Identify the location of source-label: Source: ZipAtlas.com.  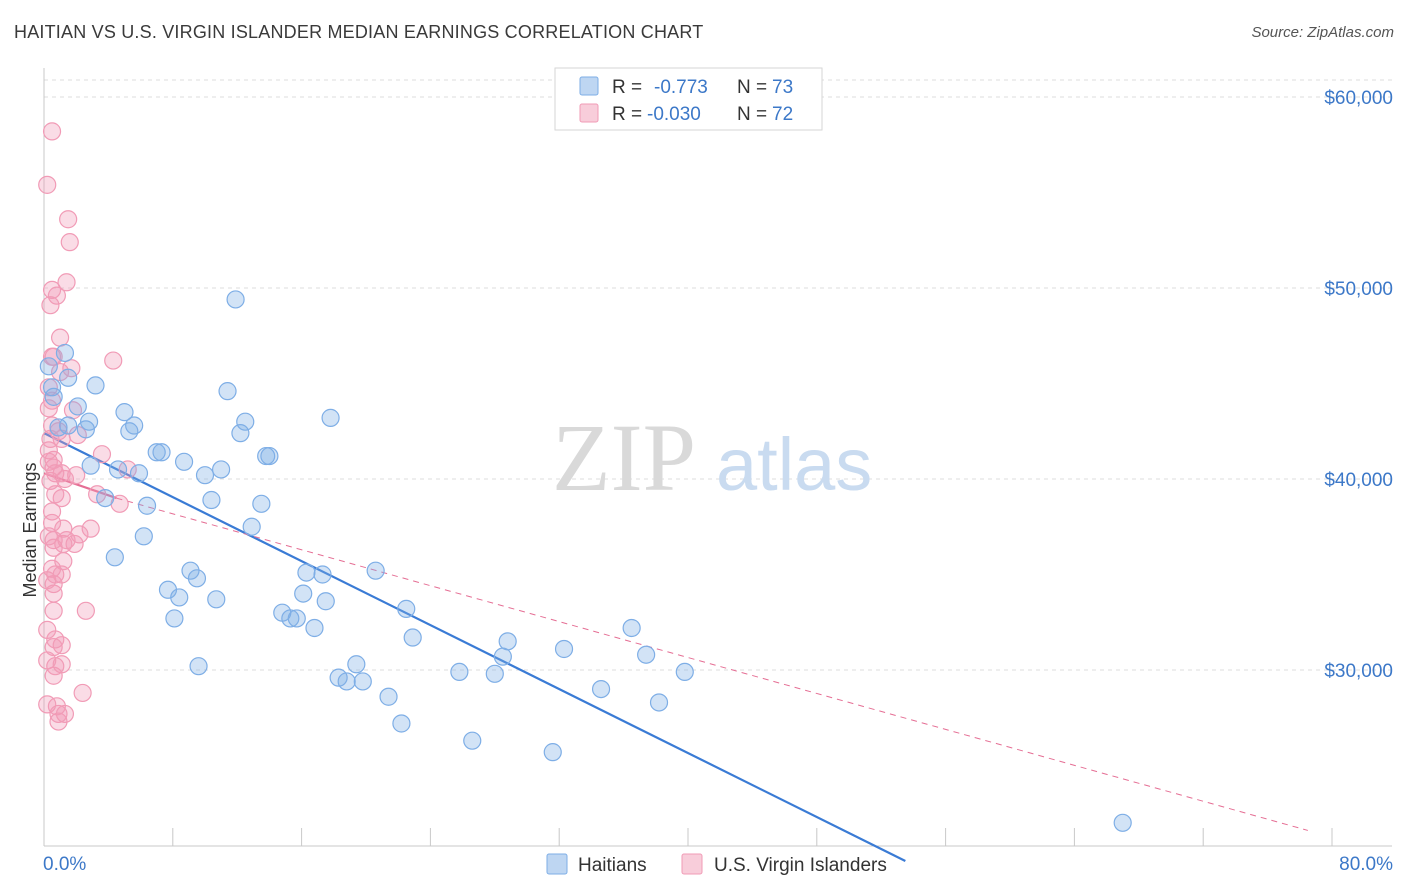
(1322, 32).